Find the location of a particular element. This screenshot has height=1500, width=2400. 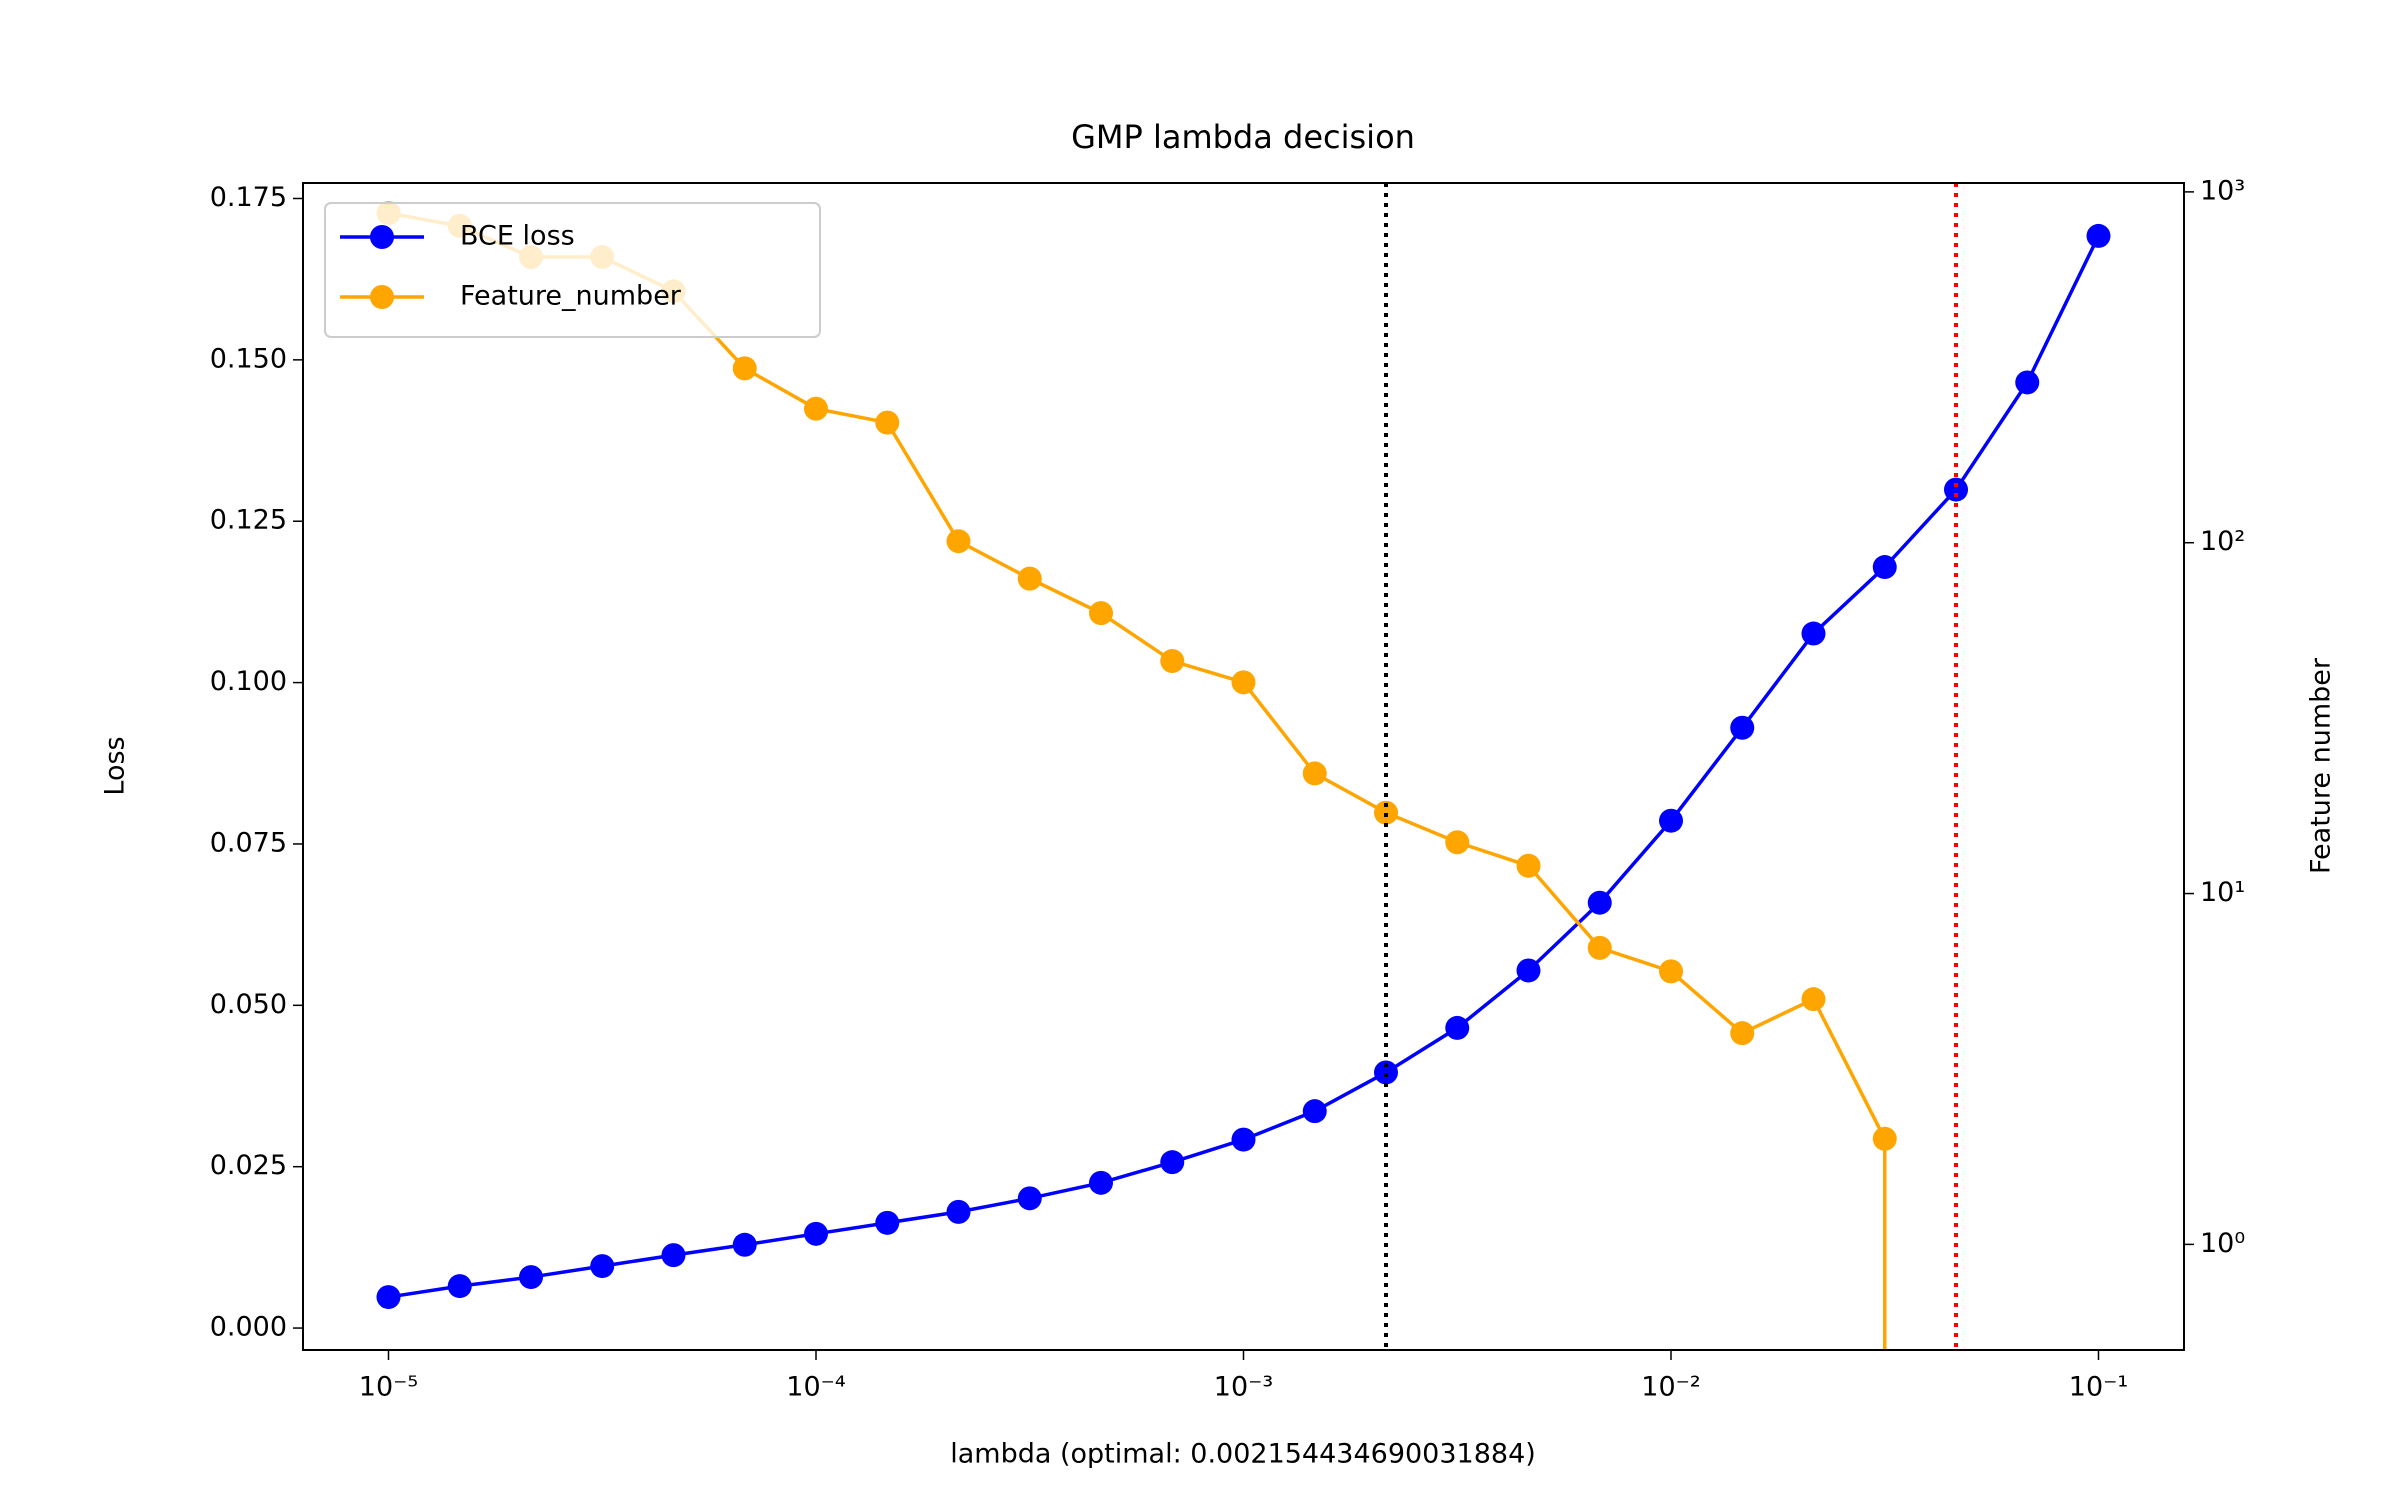

y-tick-label: 0.150 is located at coordinates (248, 358).